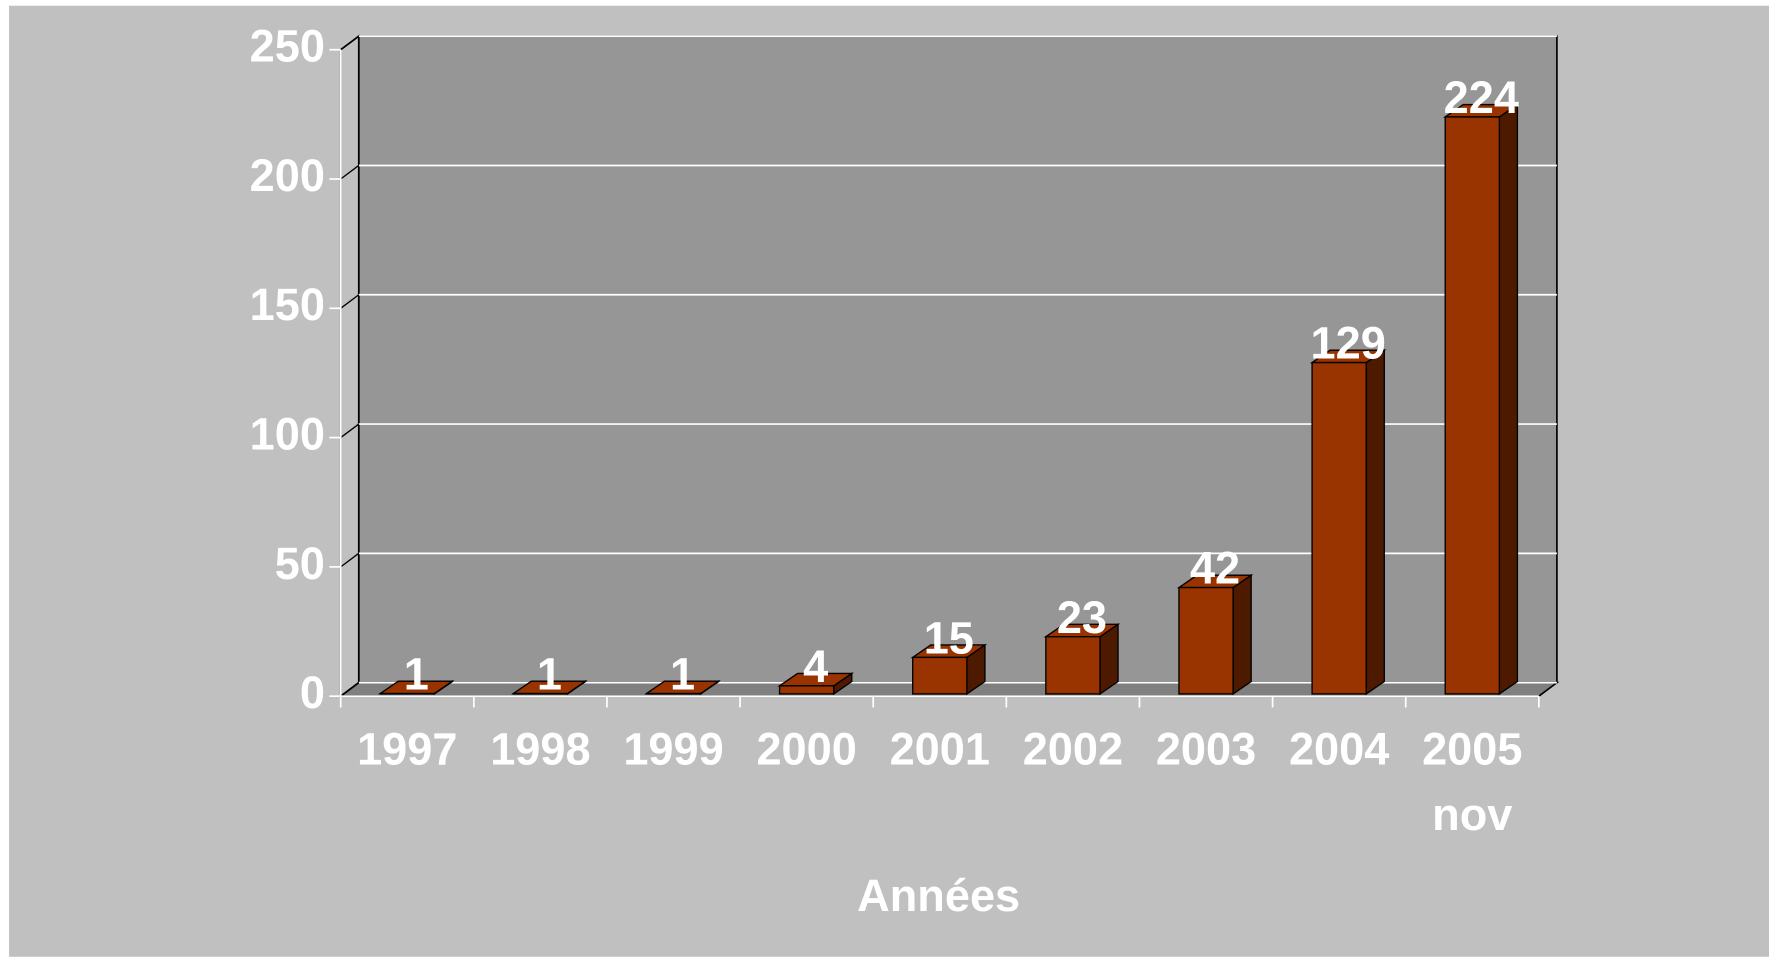 The height and width of the screenshot is (958, 1769). What do you see at coordinates (1472, 782) in the screenshot?
I see `x-tick-label: 2005 nov` at bounding box center [1472, 782].